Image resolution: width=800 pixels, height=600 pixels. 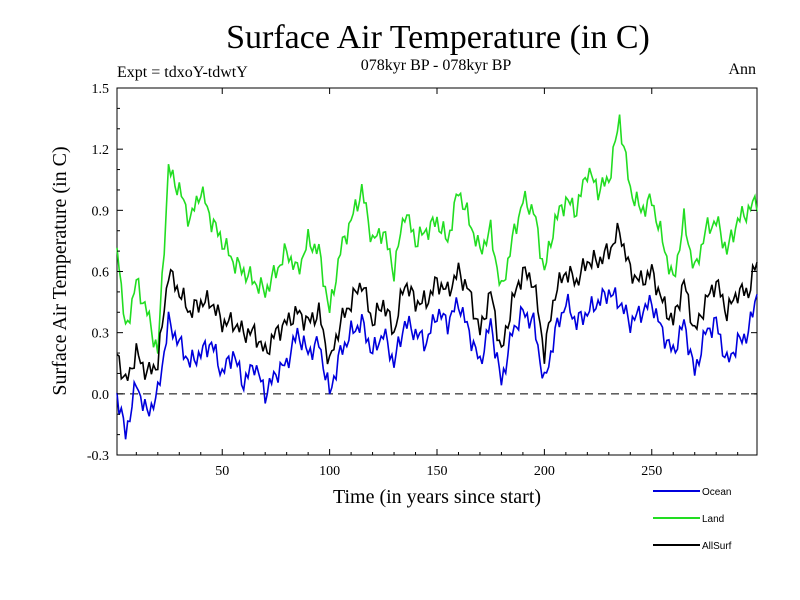 What do you see at coordinates (437, 497) in the screenshot?
I see `x-axis-label: Time (in years since start)` at bounding box center [437, 497].